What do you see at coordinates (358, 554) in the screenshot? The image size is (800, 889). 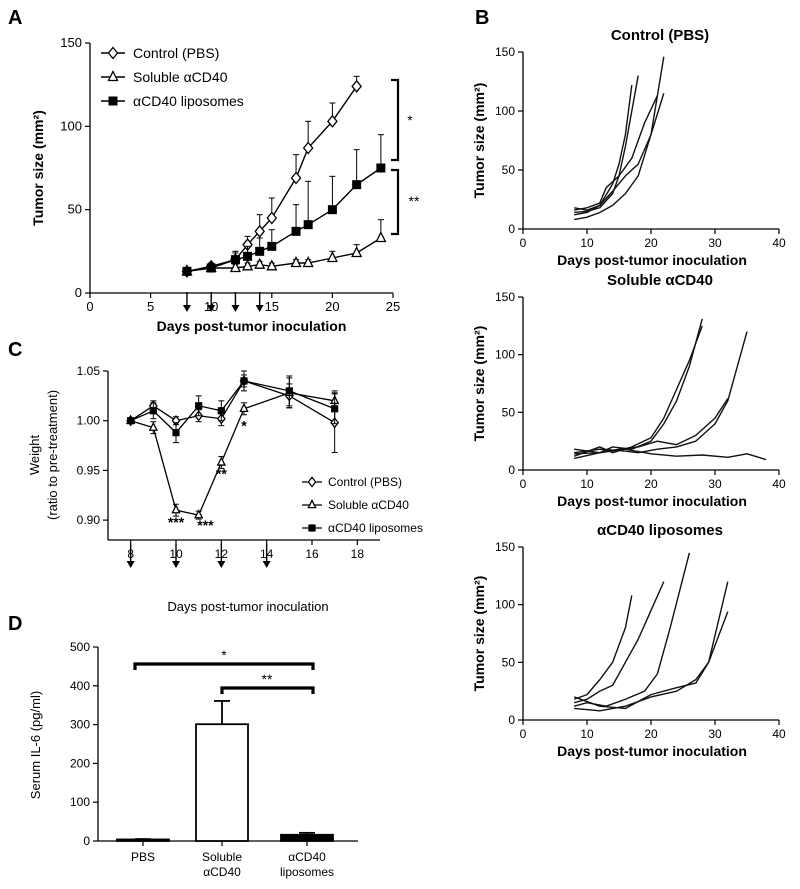 I see `panel-c-xtick-label: 18` at bounding box center [358, 554].